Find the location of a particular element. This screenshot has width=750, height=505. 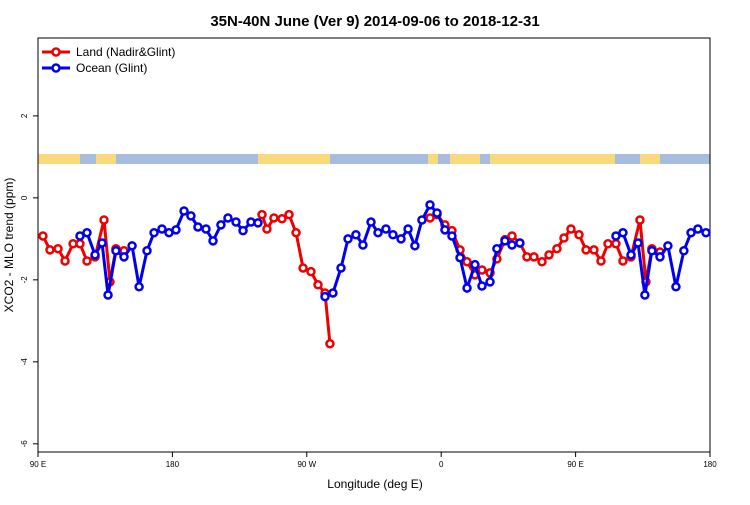

y-tick-label: -4 is located at coordinates (24, 362).